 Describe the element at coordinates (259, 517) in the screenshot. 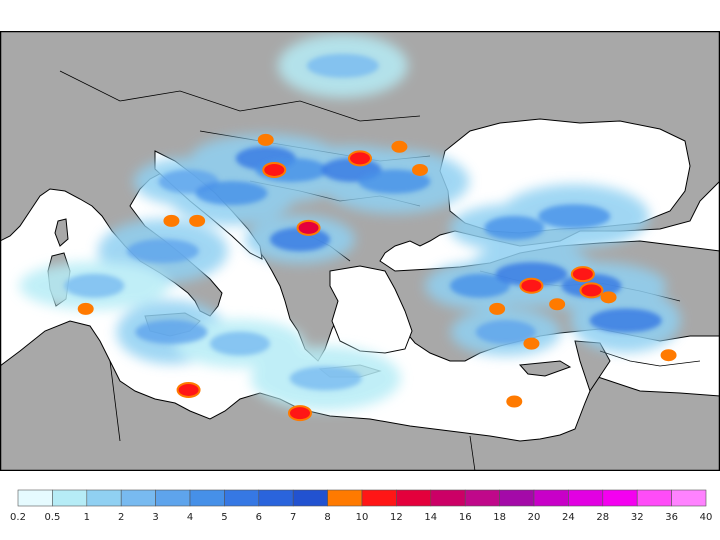

I see `legend-label: 6` at that location.